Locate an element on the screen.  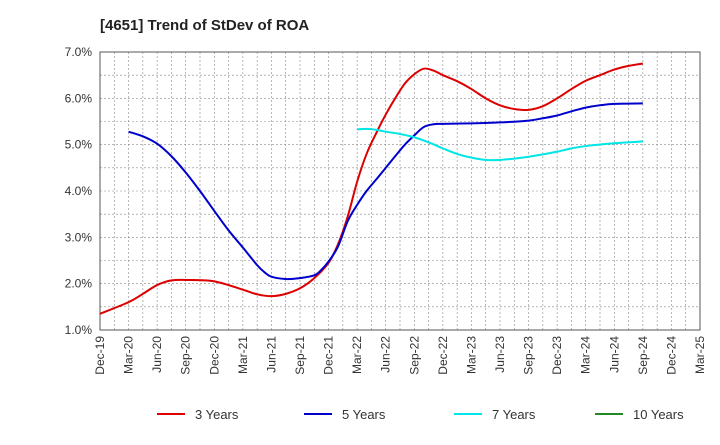
x-tick-label: Jun-20 is located at coordinates (157, 354).